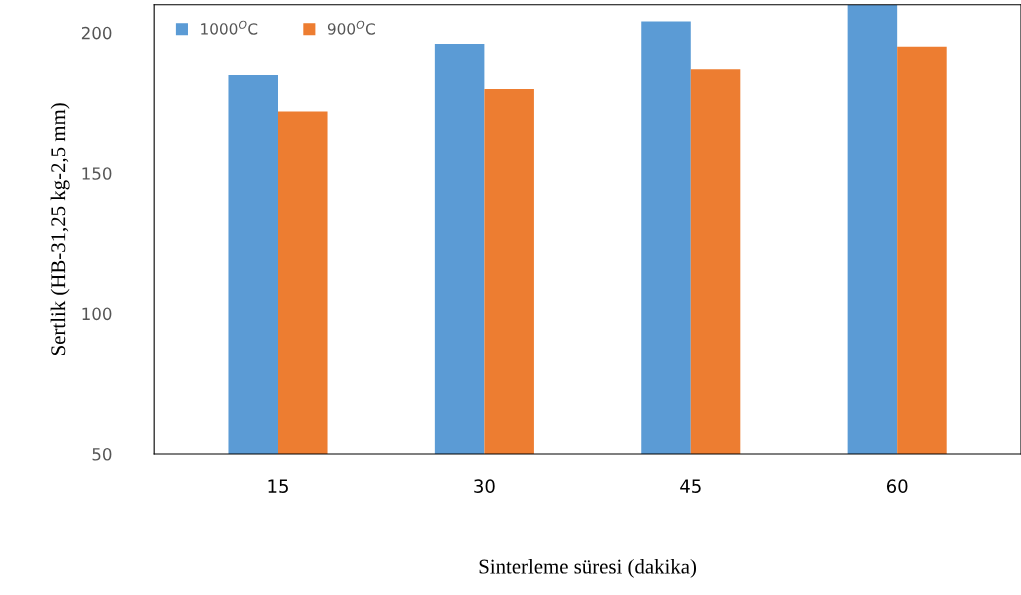  Describe the element at coordinates (60, 229) in the screenshot. I see `y-axis-title: Sertlik (HB-31,25 kg-2,5 mm)` at that location.